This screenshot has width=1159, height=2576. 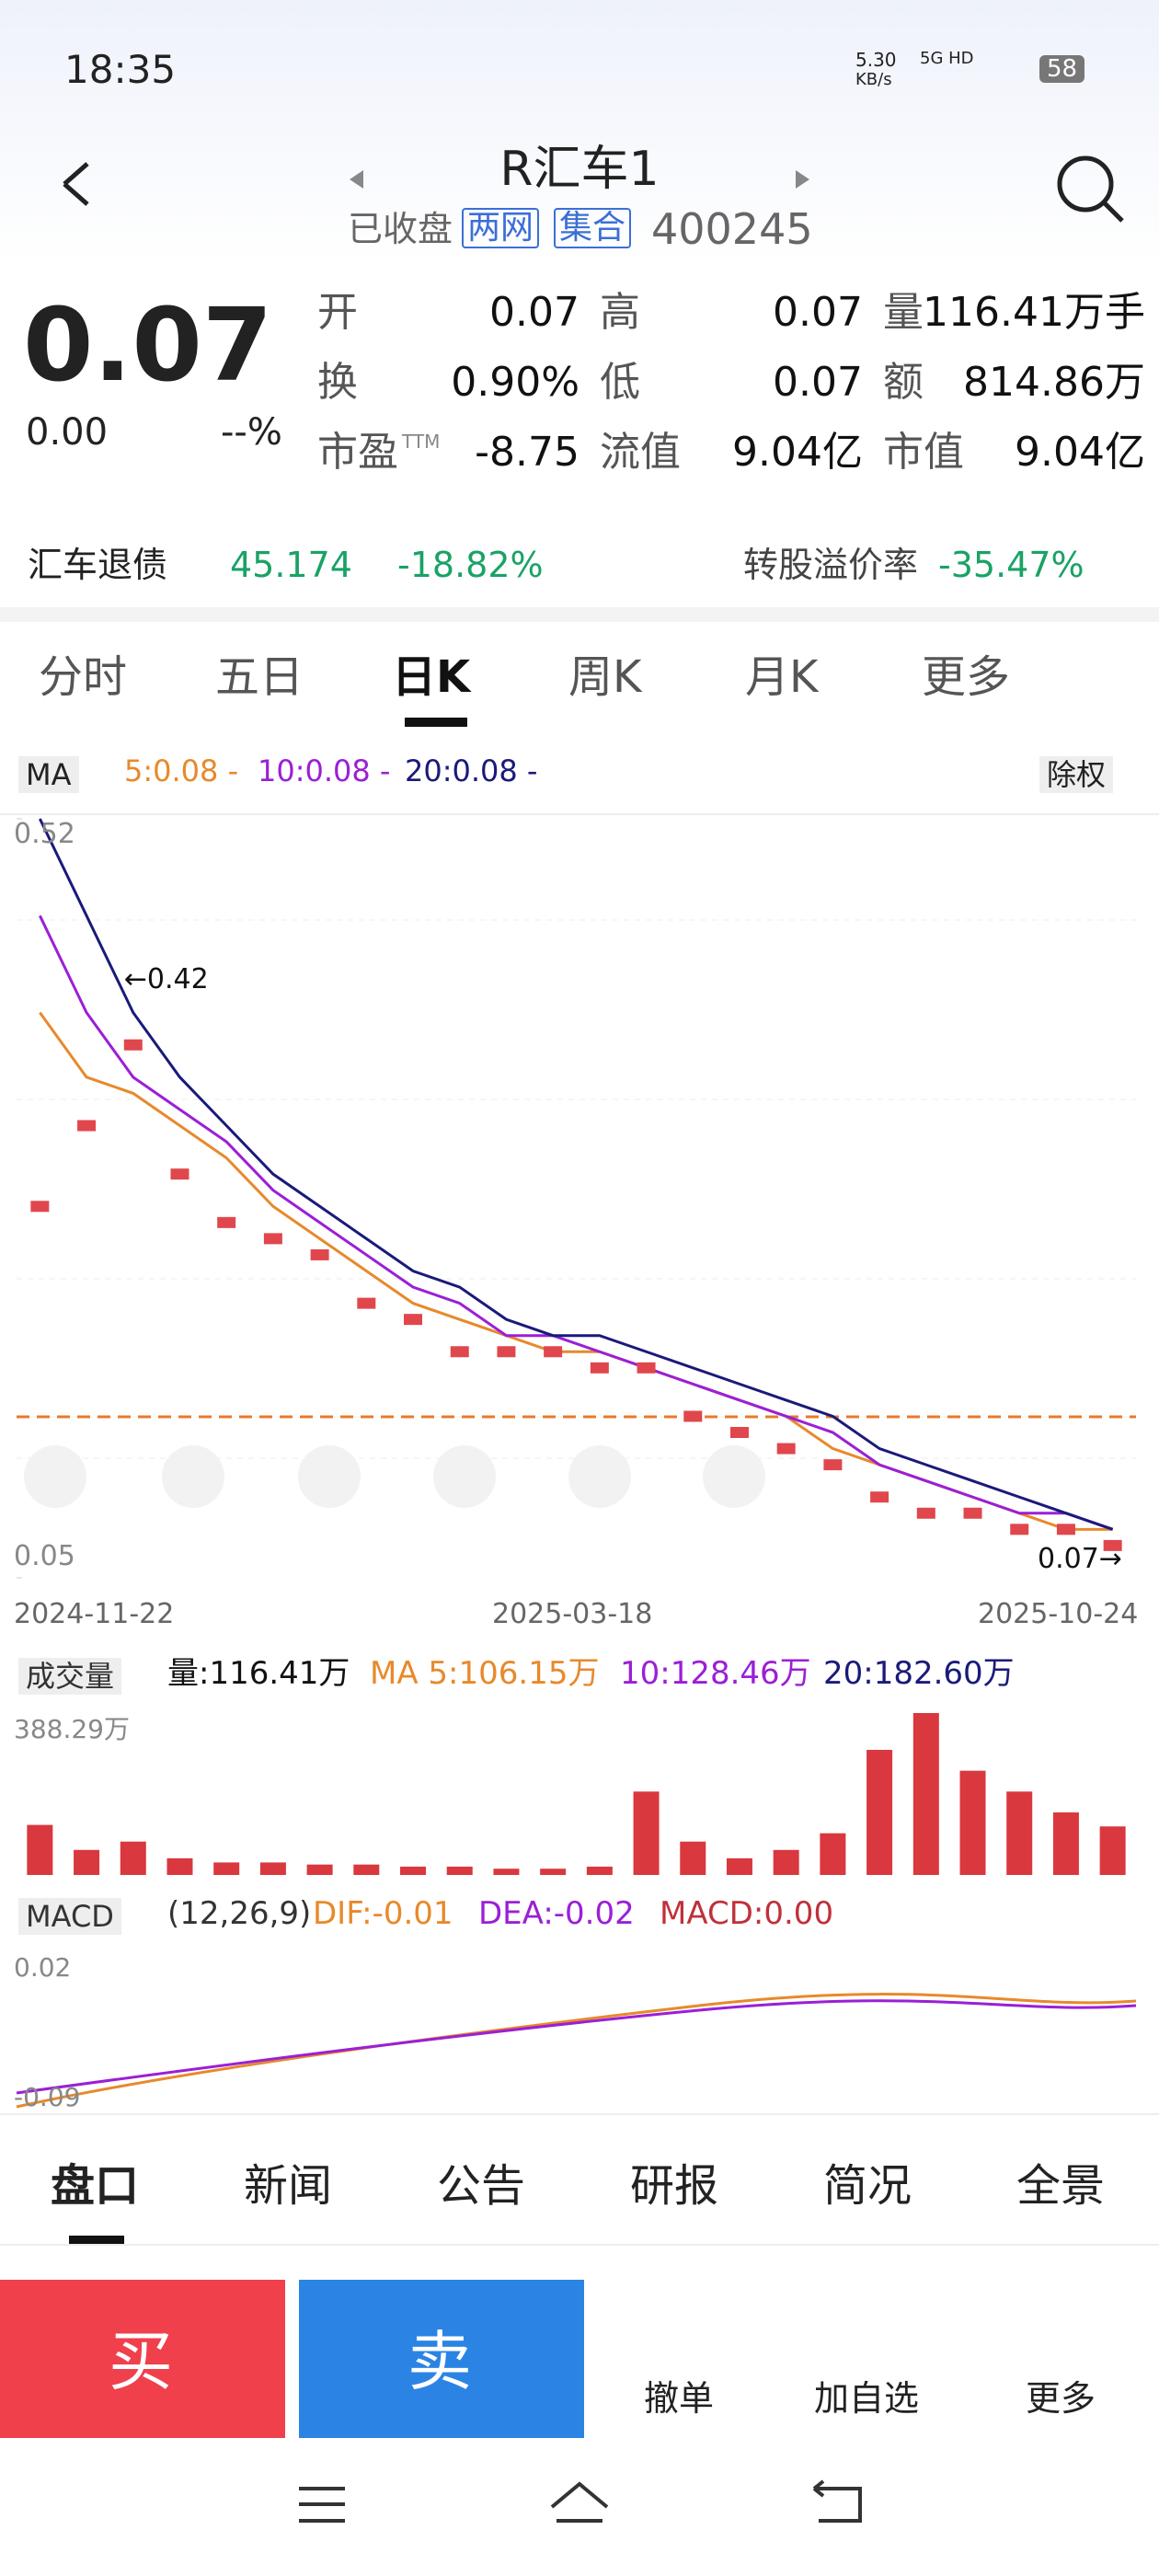 What do you see at coordinates (69, 1916) in the screenshot?
I see `macd-selector: MACD` at bounding box center [69, 1916].